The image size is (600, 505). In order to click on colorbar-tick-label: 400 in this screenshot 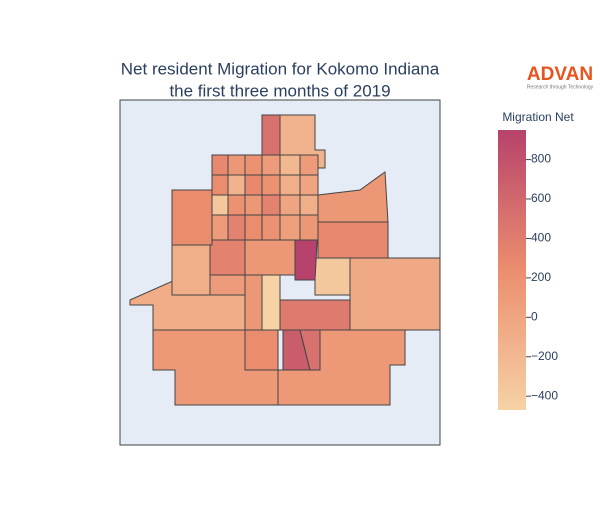, I will do `click(541, 238)`.